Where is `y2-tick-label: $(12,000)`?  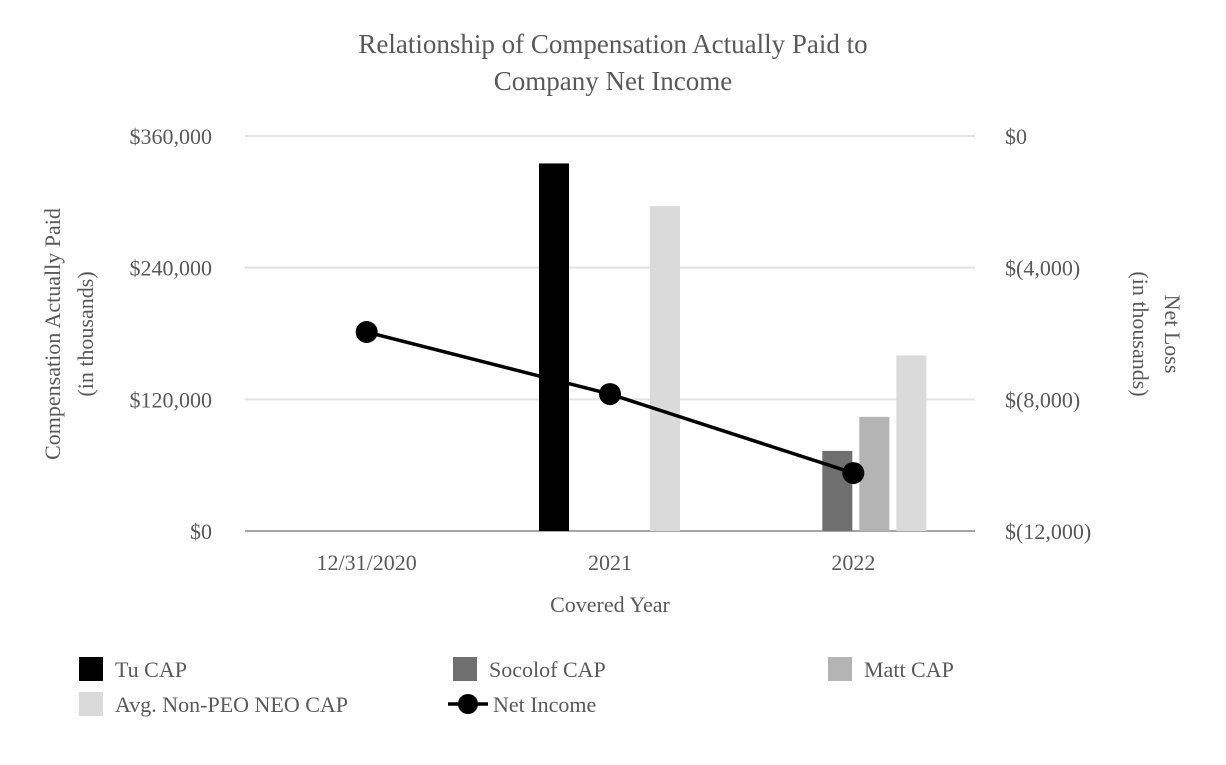 y2-tick-label: $(12,000) is located at coordinates (1048, 531).